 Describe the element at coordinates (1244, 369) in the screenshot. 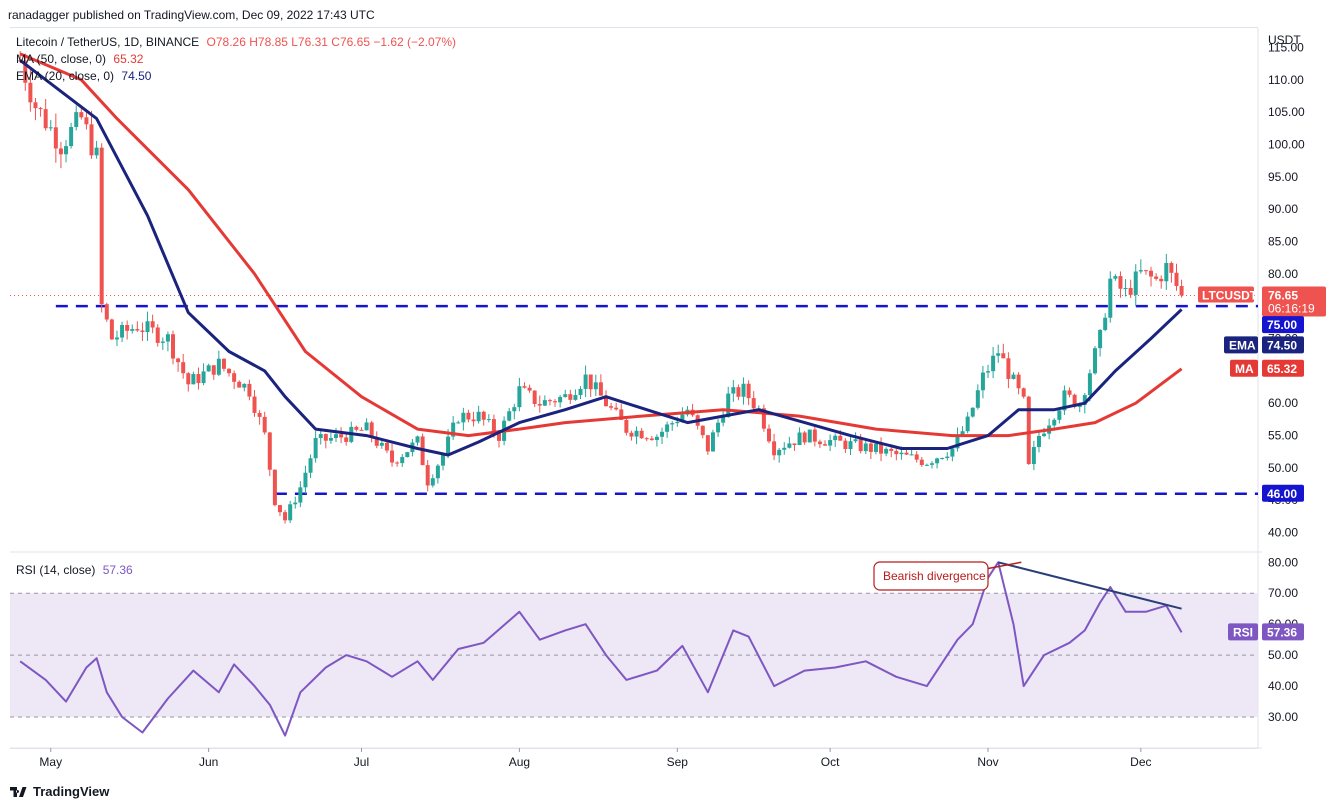

I see `ma-tag: MA` at that location.